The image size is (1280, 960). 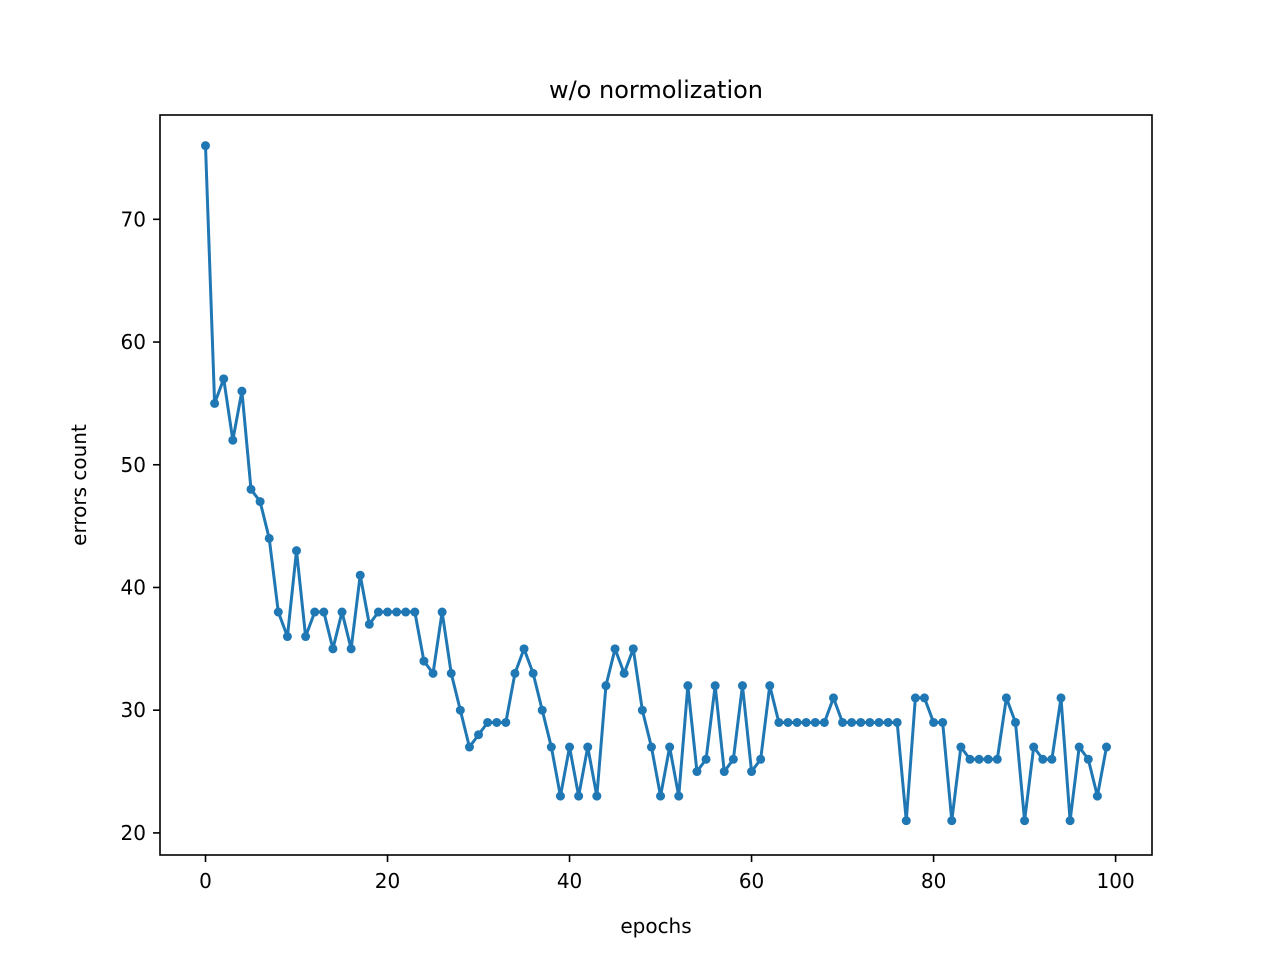 I want to click on y-tick-label: 20, so click(x=133, y=833).